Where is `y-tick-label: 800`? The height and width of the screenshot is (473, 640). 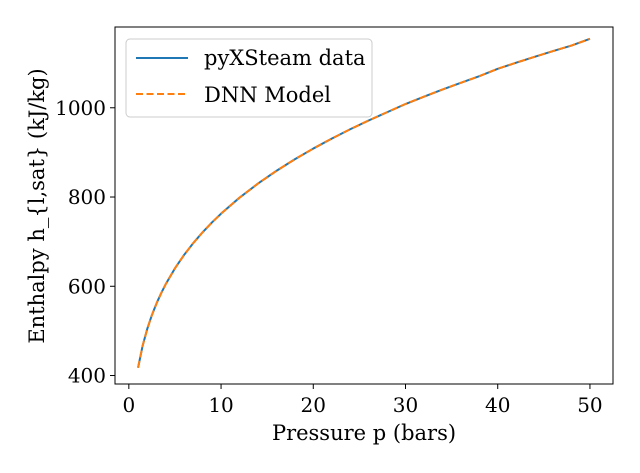
y-tick-label: 800 is located at coordinates (87, 197).